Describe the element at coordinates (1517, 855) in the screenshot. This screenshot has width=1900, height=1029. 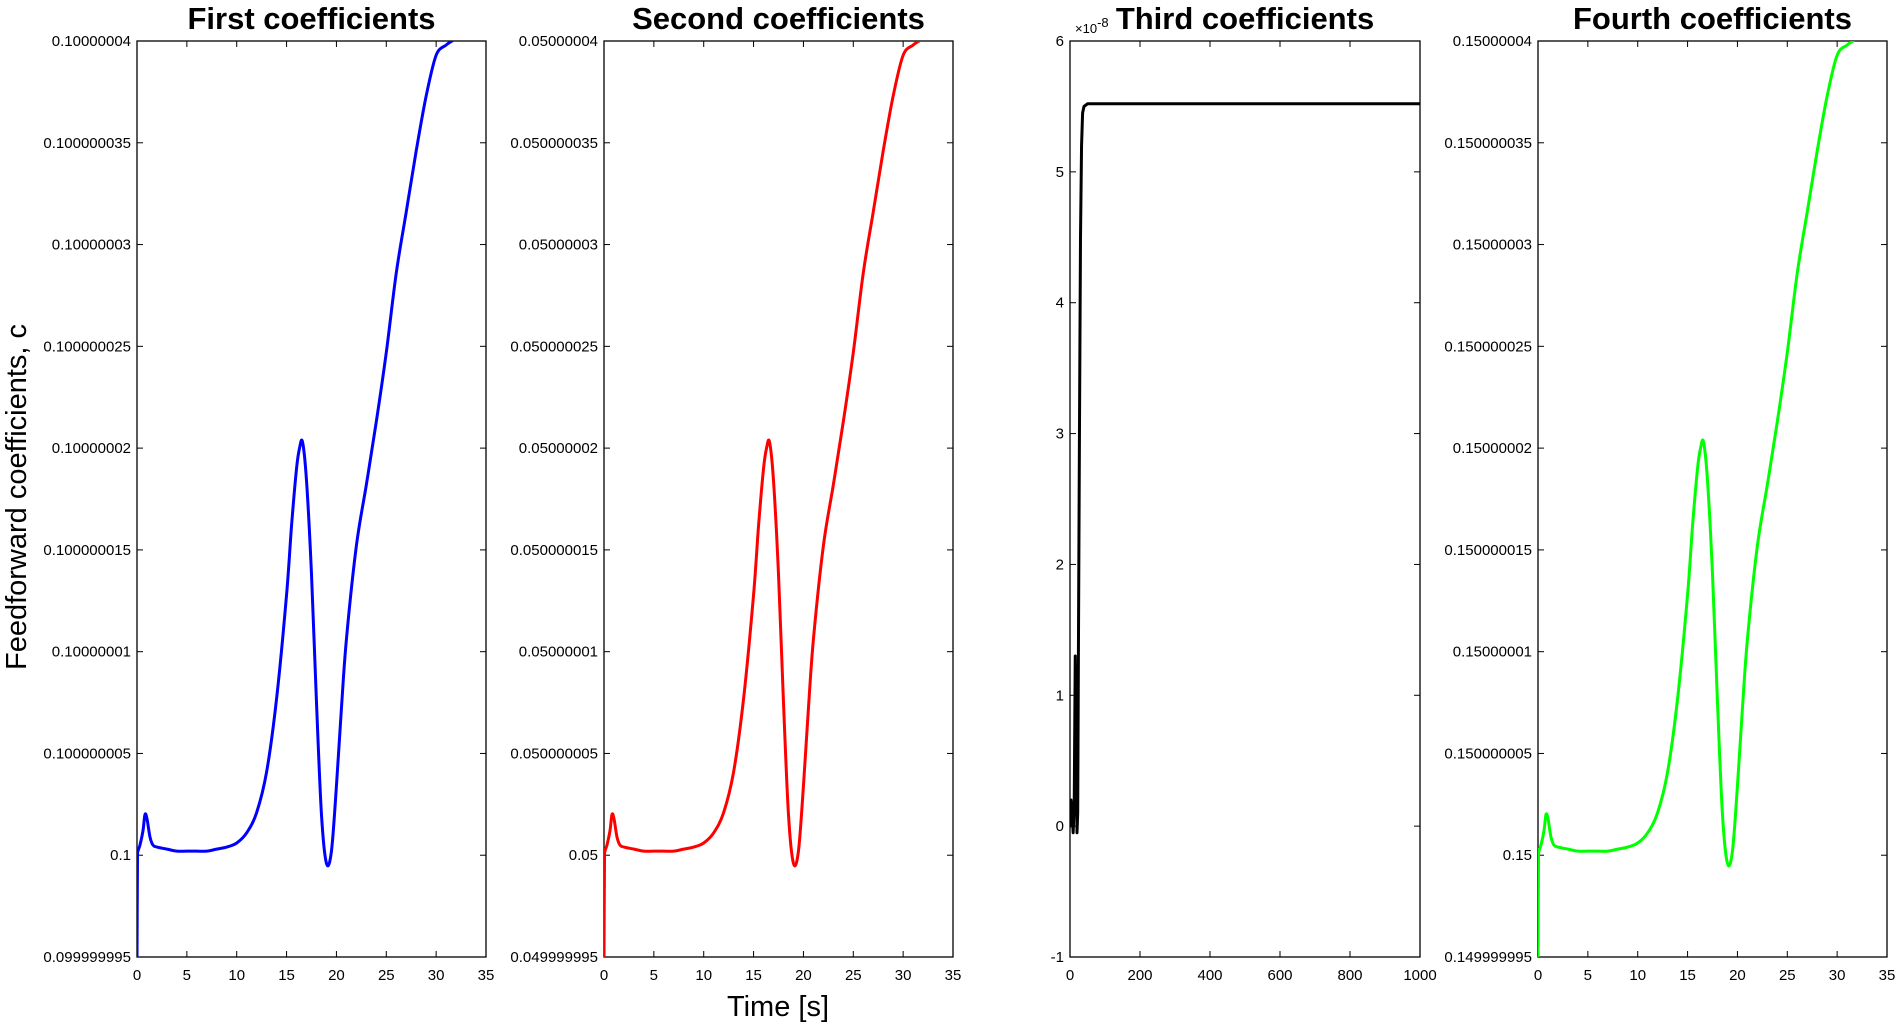
I see `y-tick-label: 0.15` at that location.